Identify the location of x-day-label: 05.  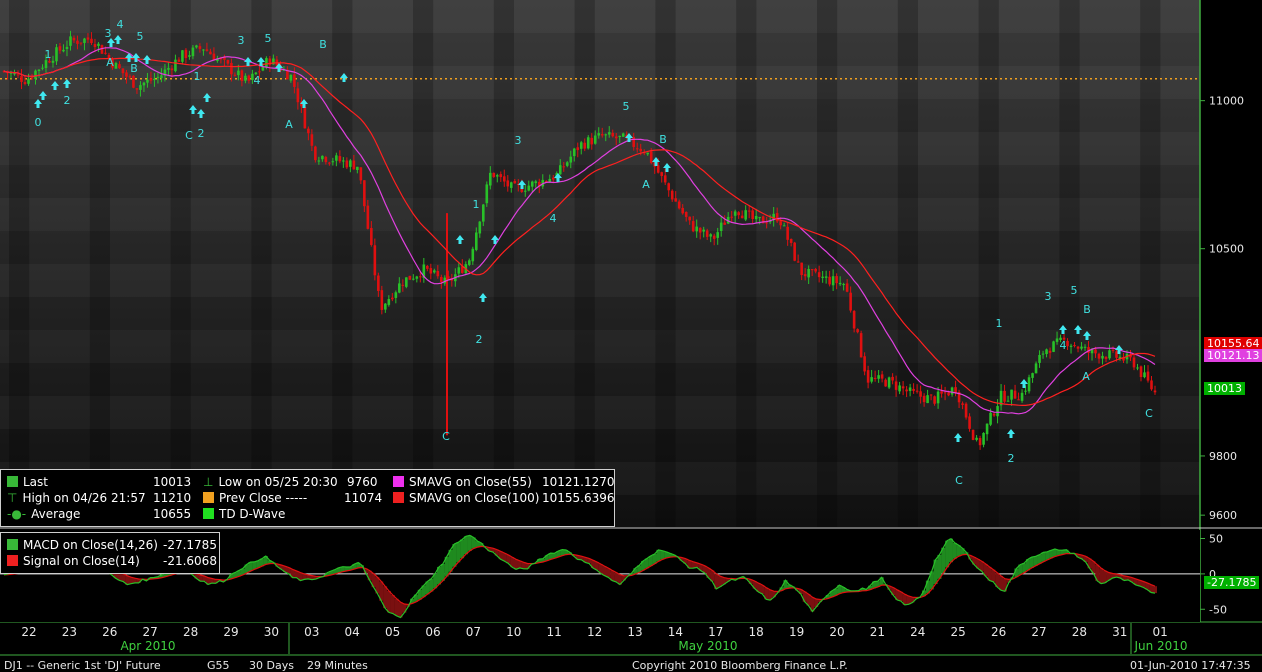
(392, 632).